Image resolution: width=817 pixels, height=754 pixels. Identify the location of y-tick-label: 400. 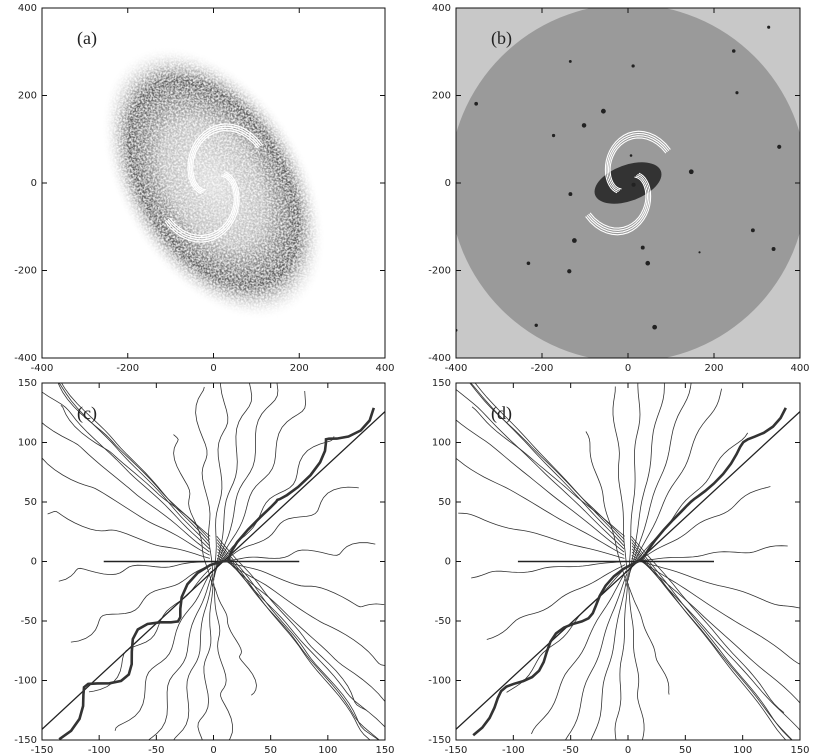
(27, 8).